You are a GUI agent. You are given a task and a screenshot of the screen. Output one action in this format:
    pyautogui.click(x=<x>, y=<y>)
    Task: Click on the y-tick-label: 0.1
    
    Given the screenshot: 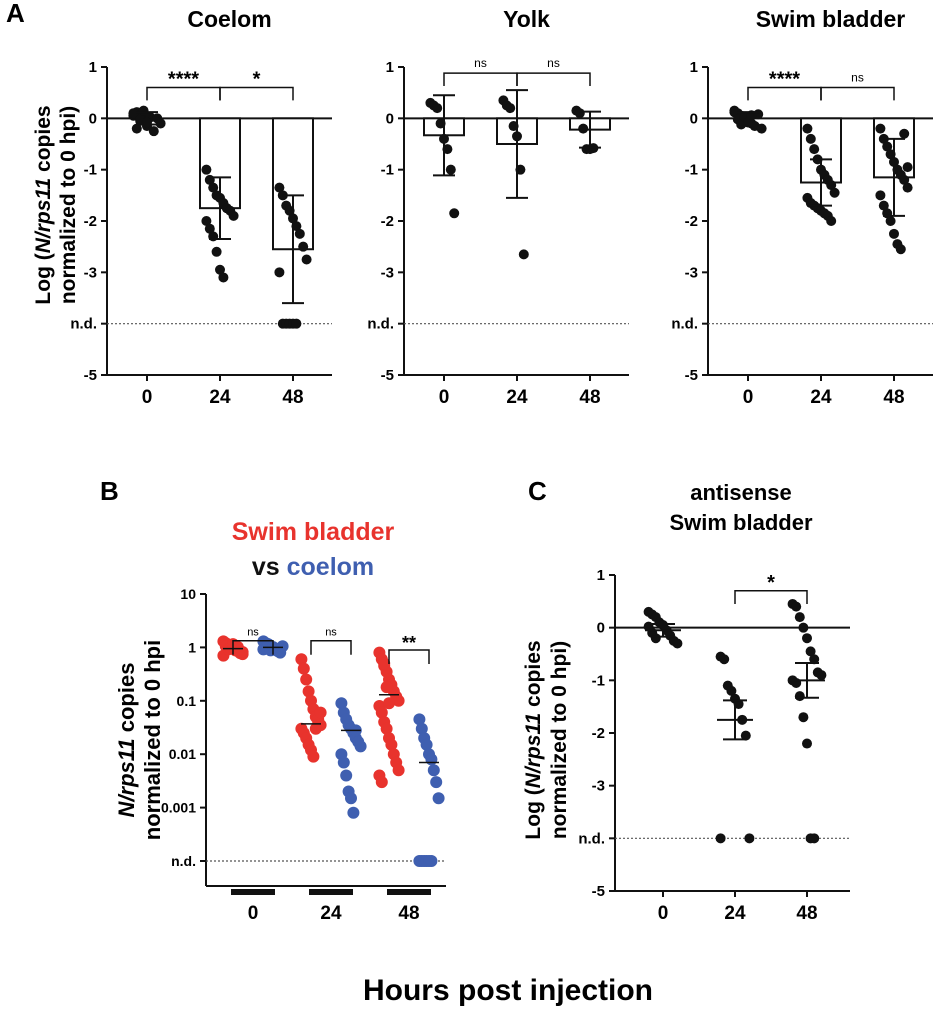 What is the action you would take?
    pyautogui.click(x=187, y=701)
    